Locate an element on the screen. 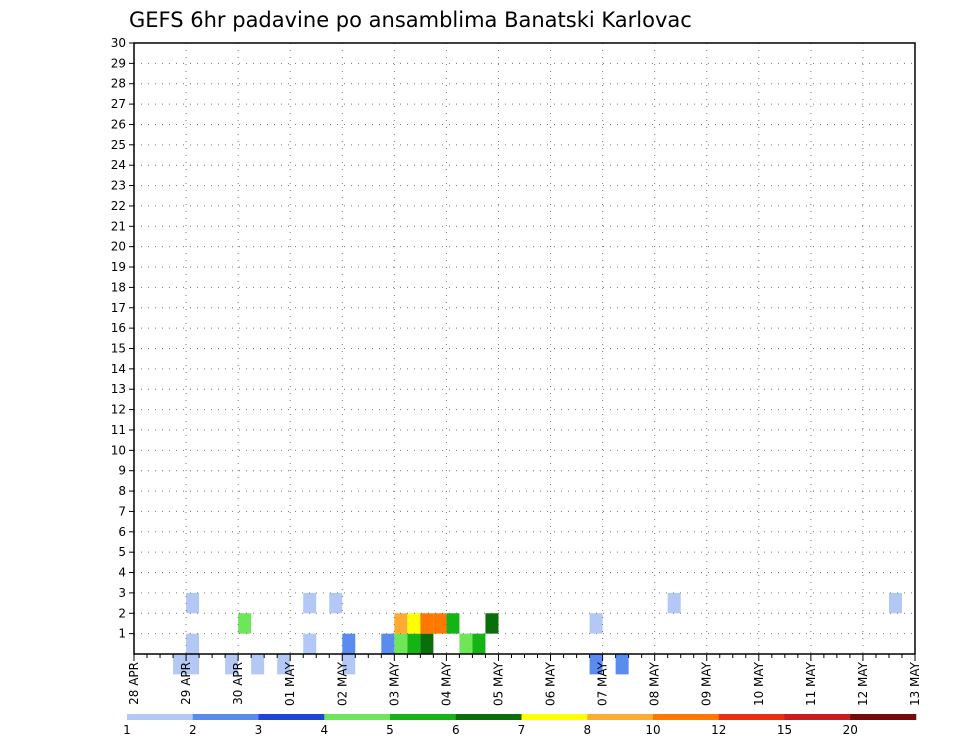 This screenshot has width=960, height=742. x-tick-label: 07 MAY is located at coordinates (603, 683).